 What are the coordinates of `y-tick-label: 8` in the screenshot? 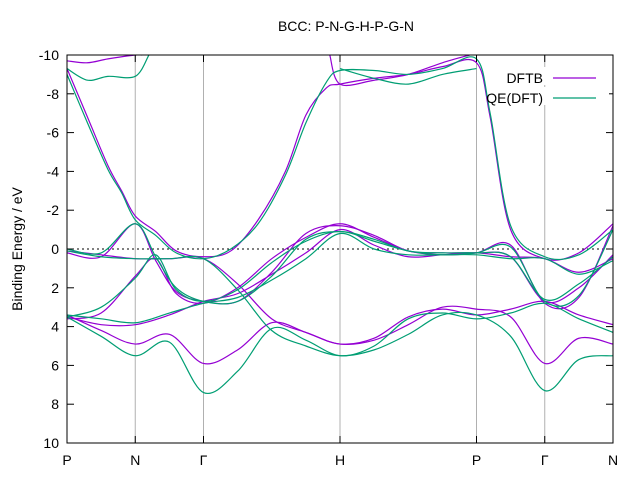 It's located at (55, 404).